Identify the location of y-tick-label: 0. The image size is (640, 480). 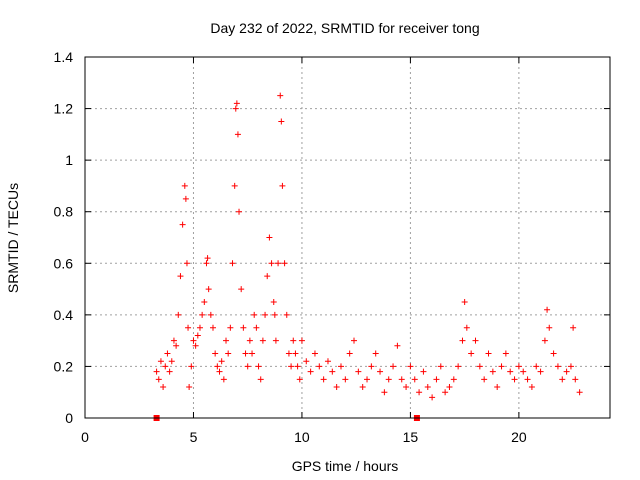
(69, 418).